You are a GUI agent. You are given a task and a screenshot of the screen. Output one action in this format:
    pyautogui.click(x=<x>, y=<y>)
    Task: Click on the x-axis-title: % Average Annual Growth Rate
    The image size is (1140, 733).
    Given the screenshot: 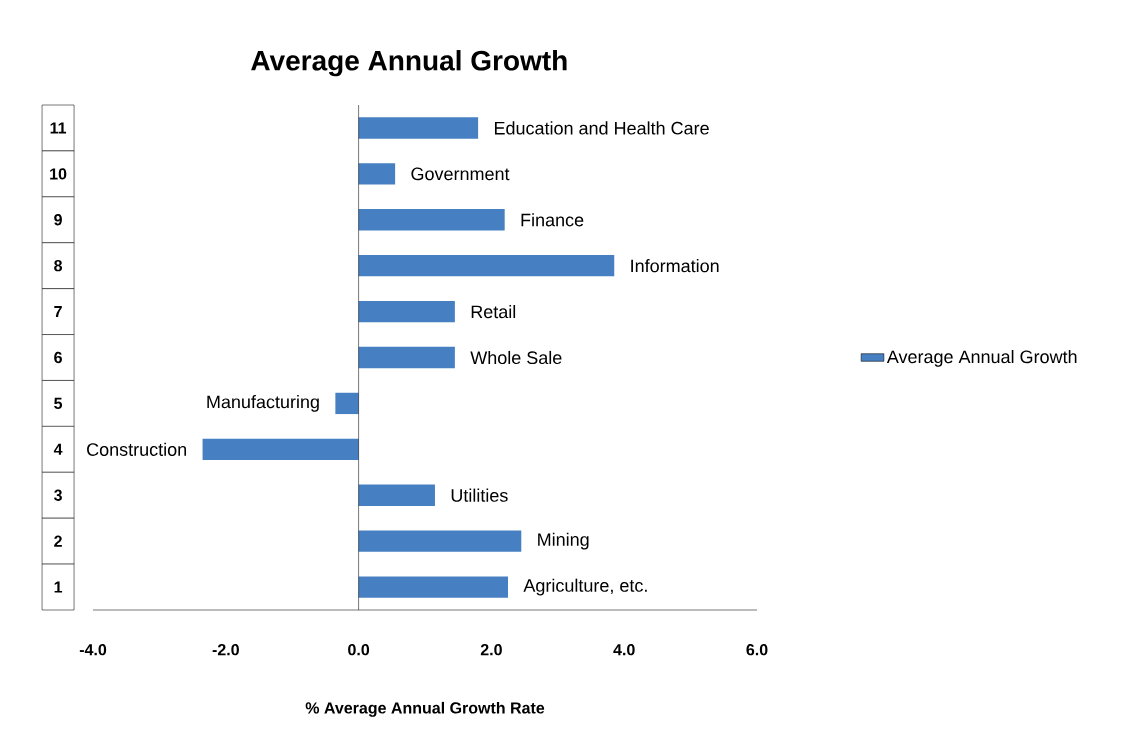 What is the action you would take?
    pyautogui.click(x=425, y=709)
    